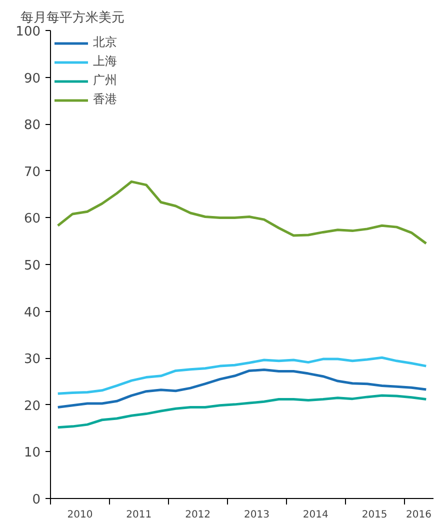 The image size is (437, 520). I want to click on x-tick-label: 2010, so click(80, 515).